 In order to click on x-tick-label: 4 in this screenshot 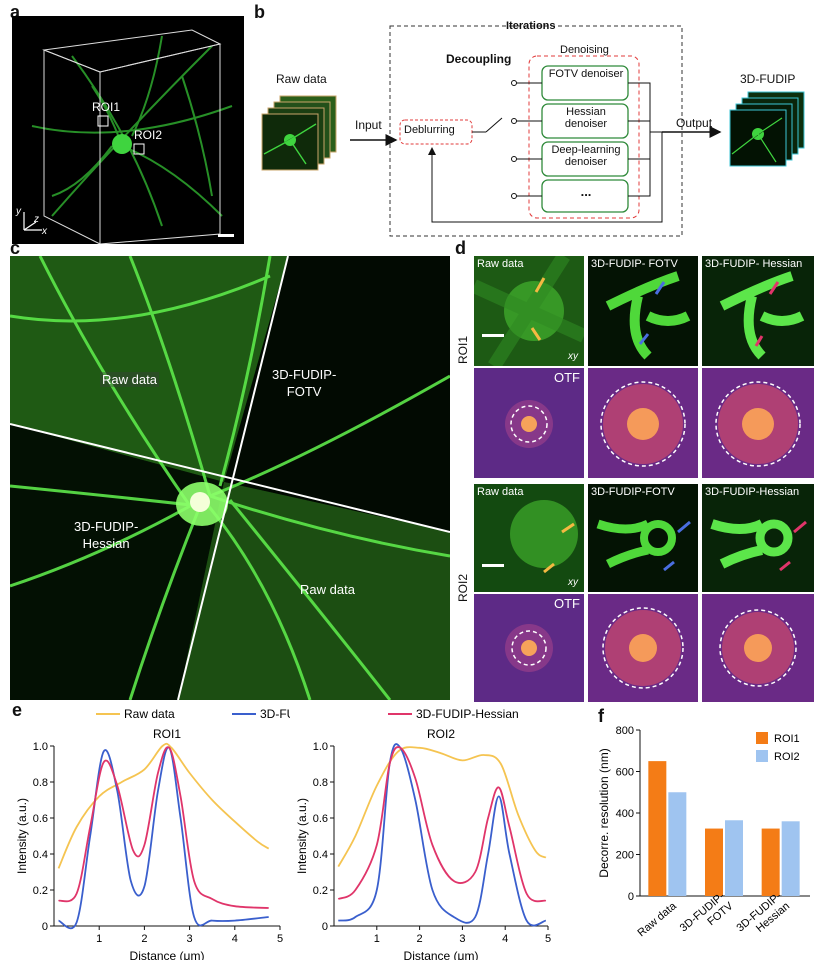, I will do `click(235, 939)`.